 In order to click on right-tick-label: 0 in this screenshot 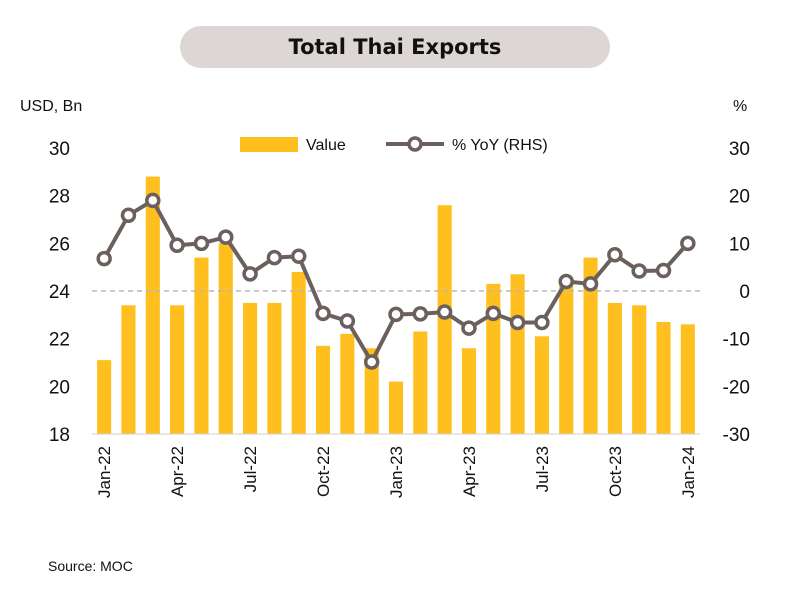, I will do `click(744, 292)`.